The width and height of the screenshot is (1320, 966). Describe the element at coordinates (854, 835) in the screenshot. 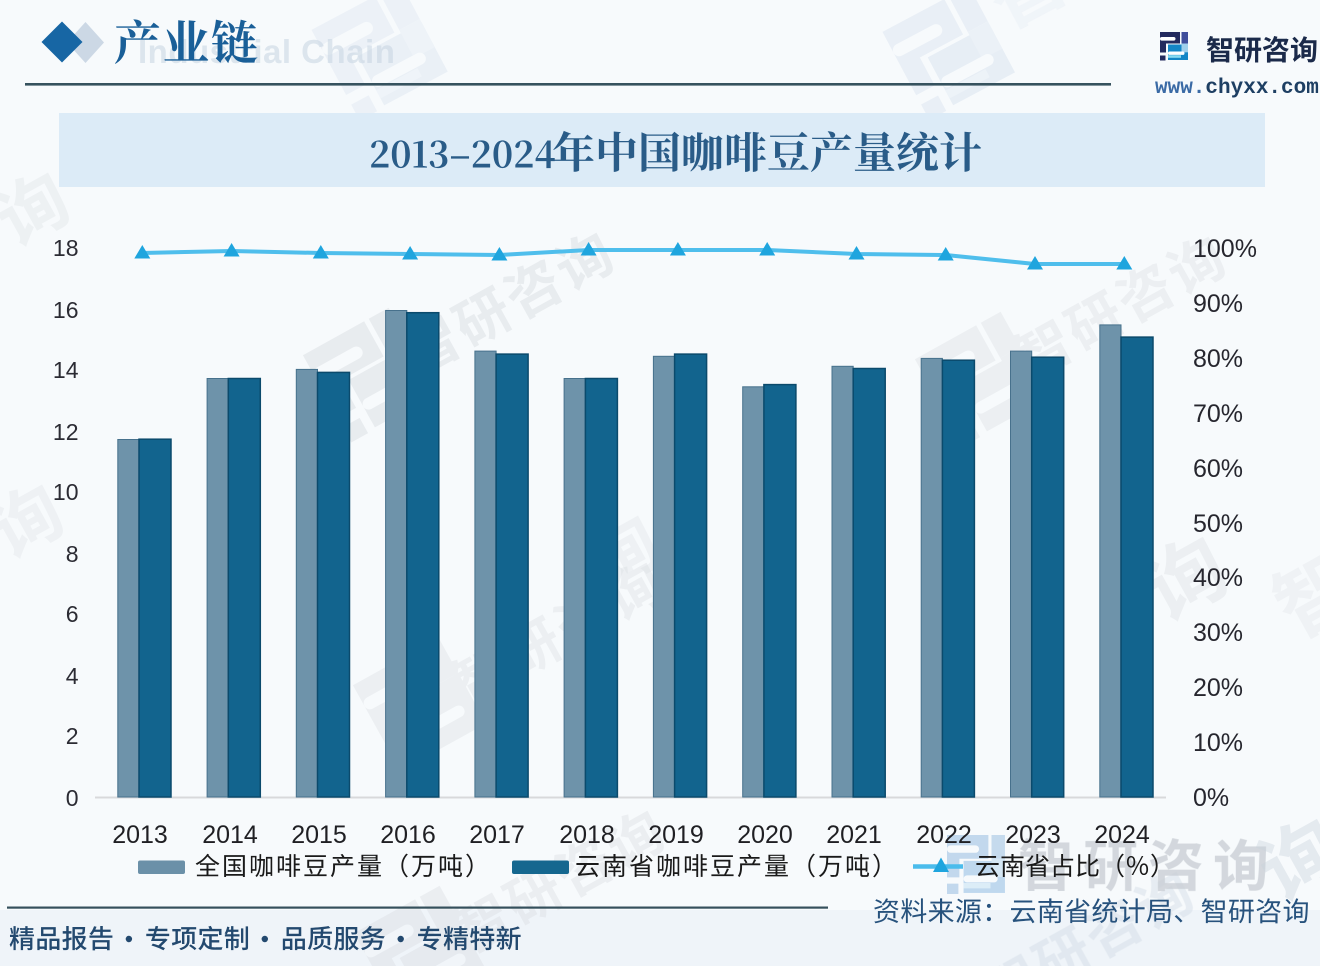

I see `svg-text: 2021` at that location.